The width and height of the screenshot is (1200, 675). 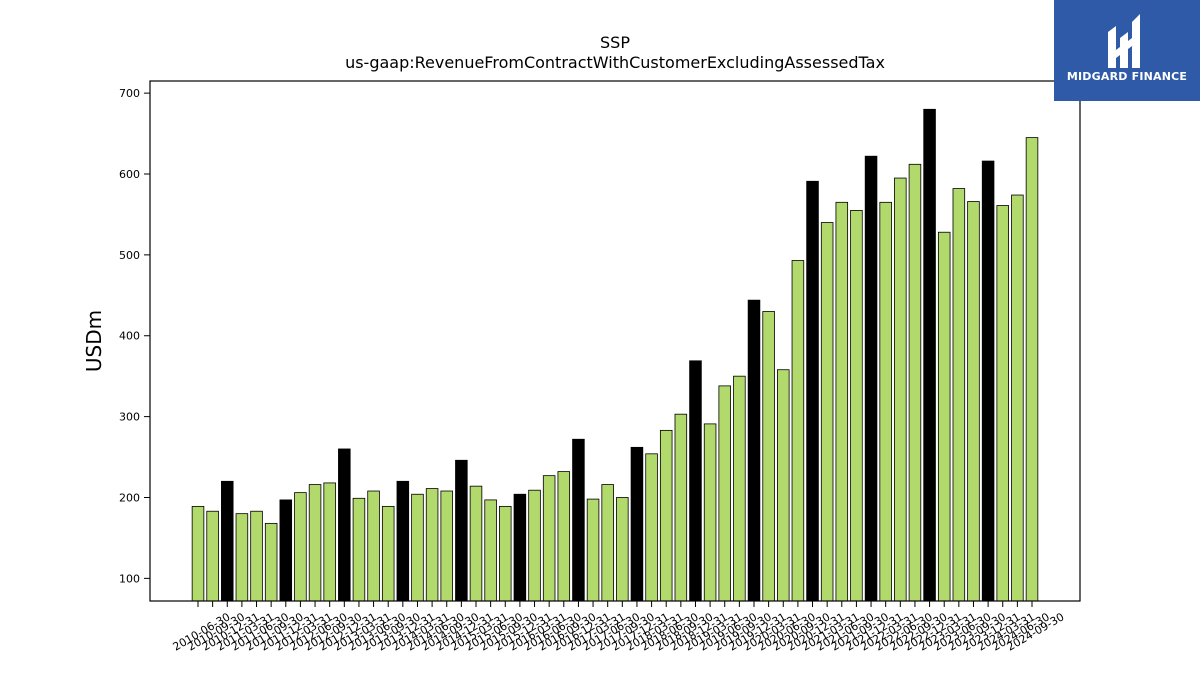 What do you see at coordinates (129, 255) in the screenshot?
I see `y-tick-label: 500` at bounding box center [129, 255].